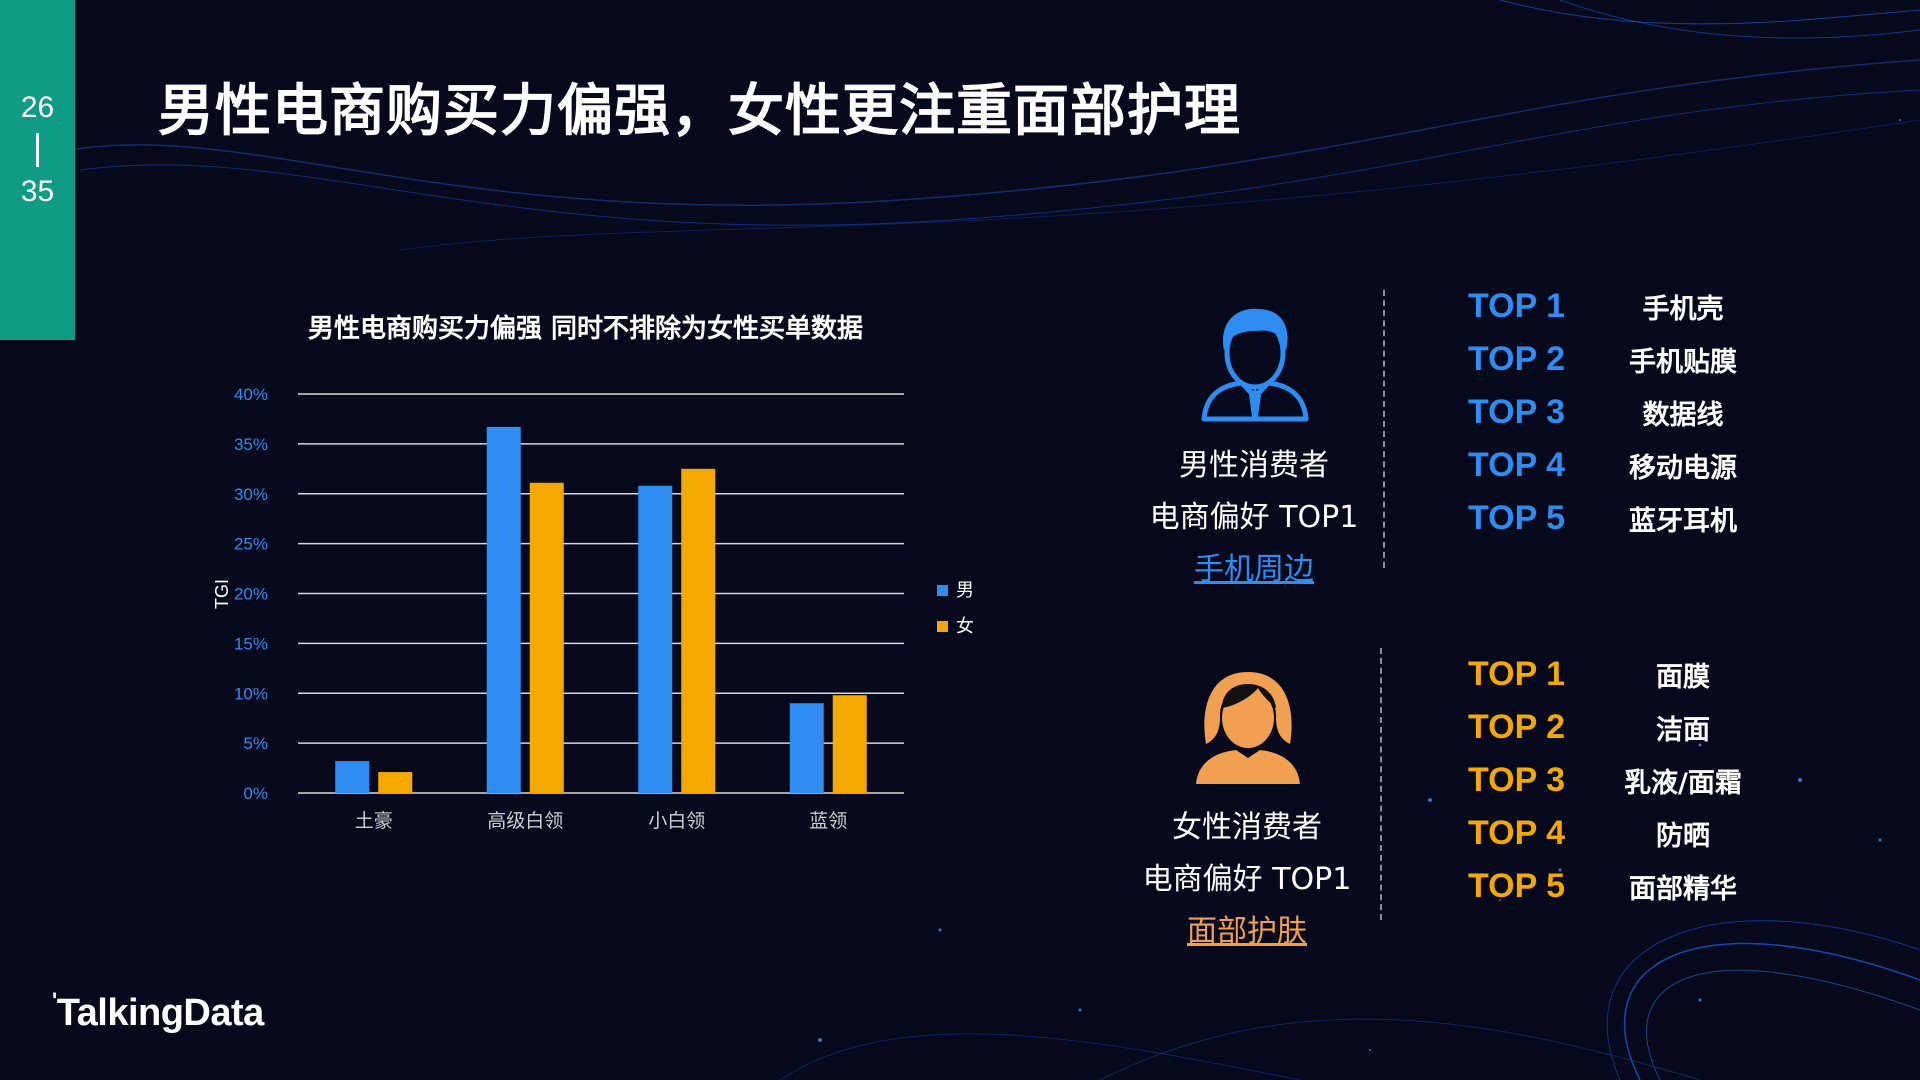 Image resolution: width=1920 pixels, height=1080 pixels. Describe the element at coordinates (1254, 465) in the screenshot. I see `male-consumer-line1: 男性消费者` at that location.